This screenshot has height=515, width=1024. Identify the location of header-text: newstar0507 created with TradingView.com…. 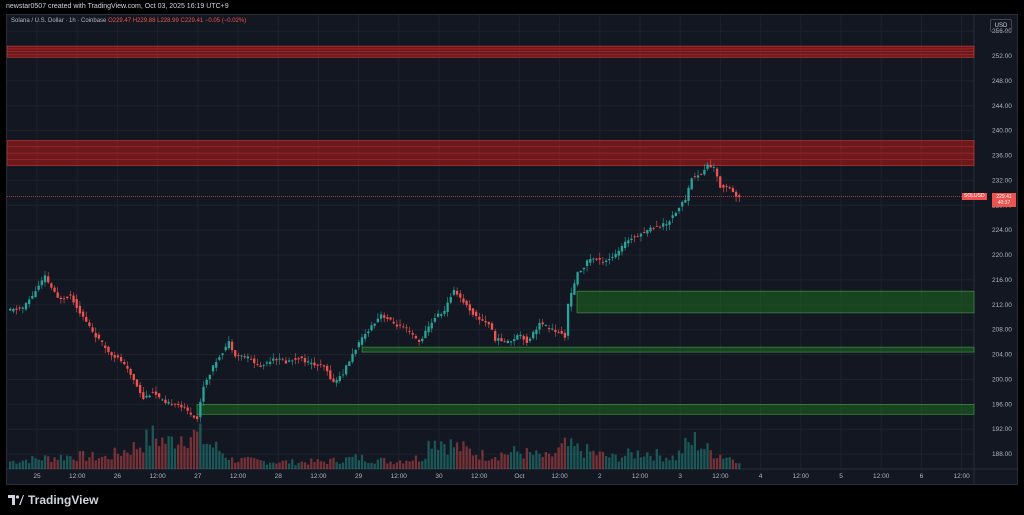
(117, 6).